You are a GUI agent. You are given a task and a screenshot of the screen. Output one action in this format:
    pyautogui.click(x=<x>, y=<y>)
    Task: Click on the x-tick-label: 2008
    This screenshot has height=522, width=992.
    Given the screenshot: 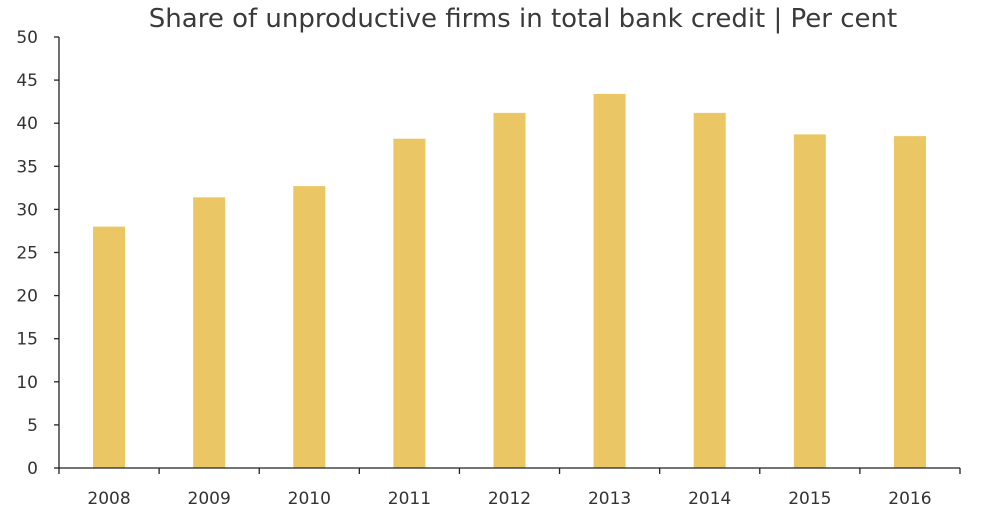 What is the action you would take?
    pyautogui.click(x=108, y=499)
    